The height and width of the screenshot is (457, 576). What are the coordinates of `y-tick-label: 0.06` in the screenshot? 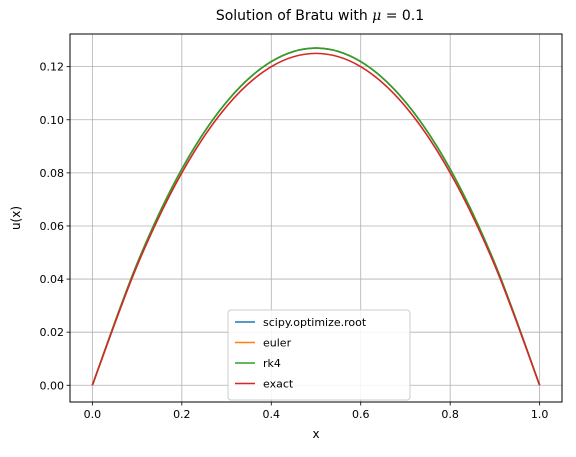 It's located at (52, 226).